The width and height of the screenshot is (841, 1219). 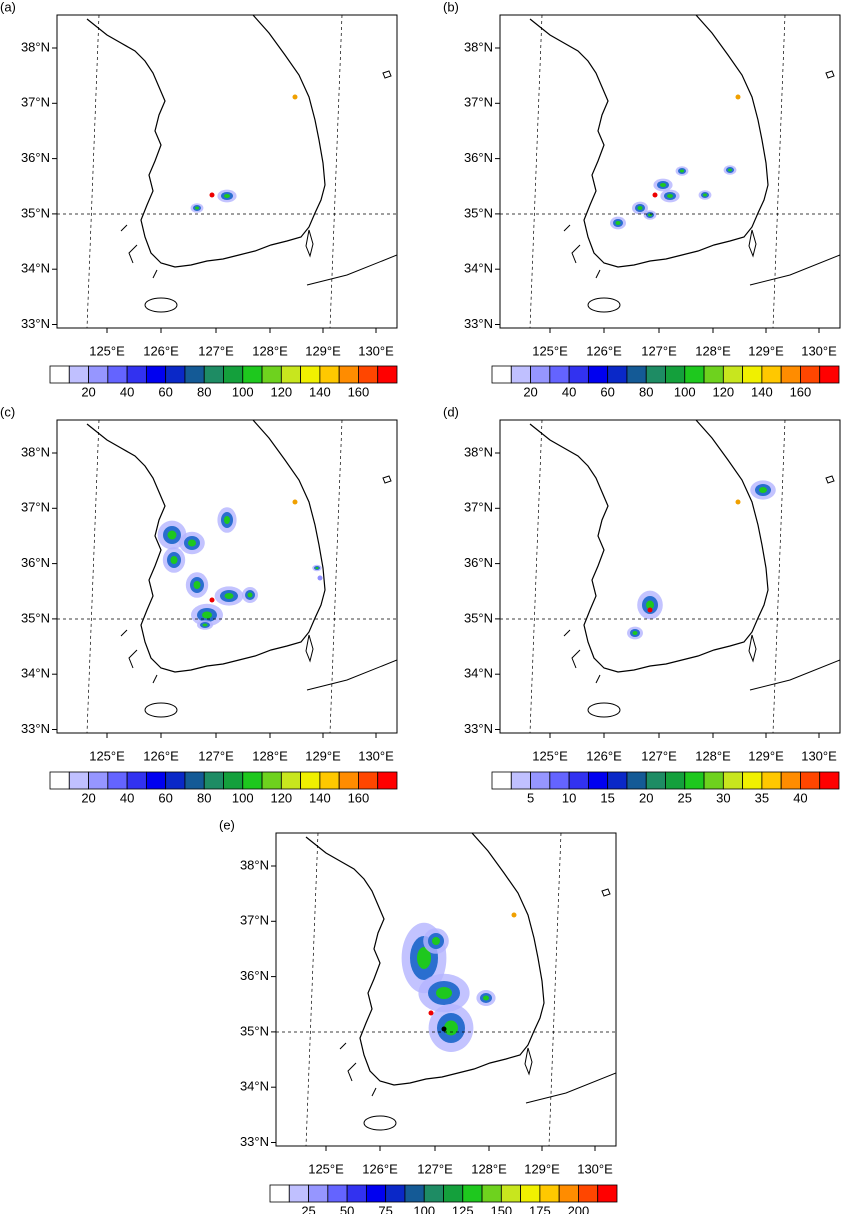 I want to click on panel-label: (a), so click(x=8, y=7).